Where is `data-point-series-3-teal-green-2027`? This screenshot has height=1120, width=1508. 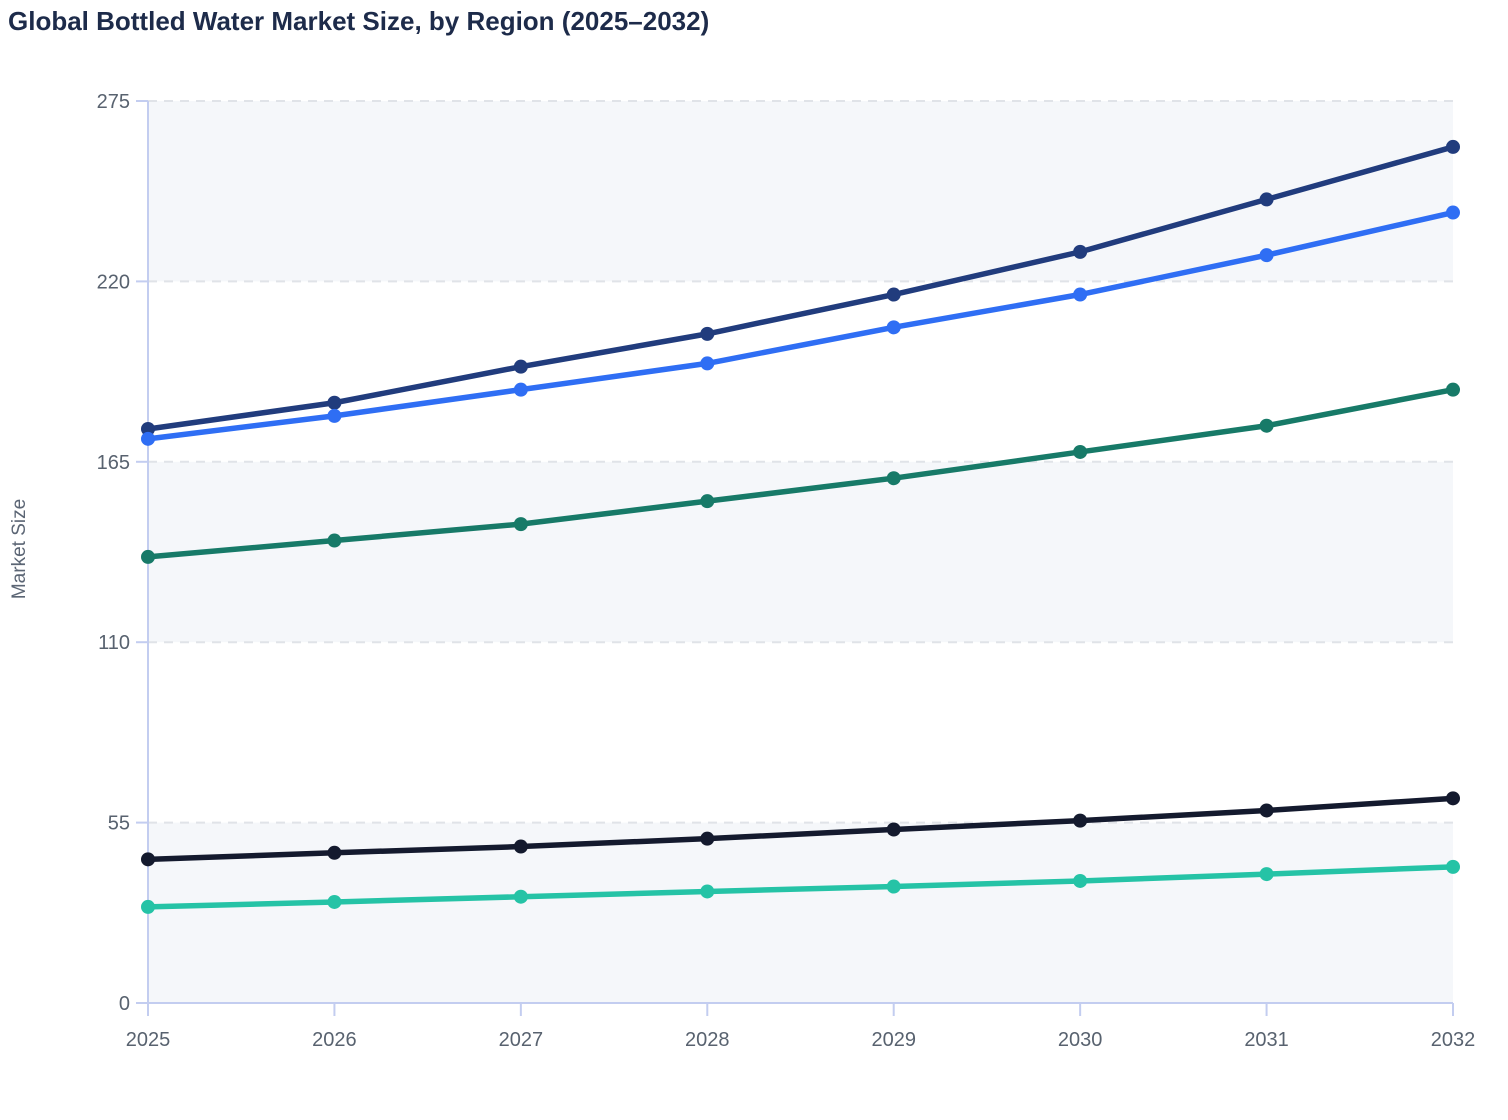 data-point-series-3-teal-green-2027 is located at coordinates (520, 524).